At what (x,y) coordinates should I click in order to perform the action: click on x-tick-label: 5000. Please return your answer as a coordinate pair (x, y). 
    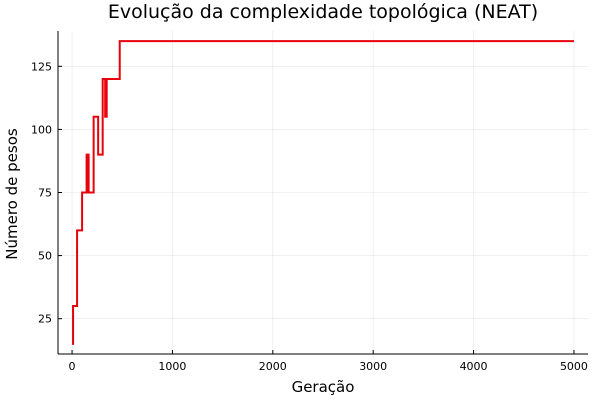
    Looking at the image, I should click on (574, 366).